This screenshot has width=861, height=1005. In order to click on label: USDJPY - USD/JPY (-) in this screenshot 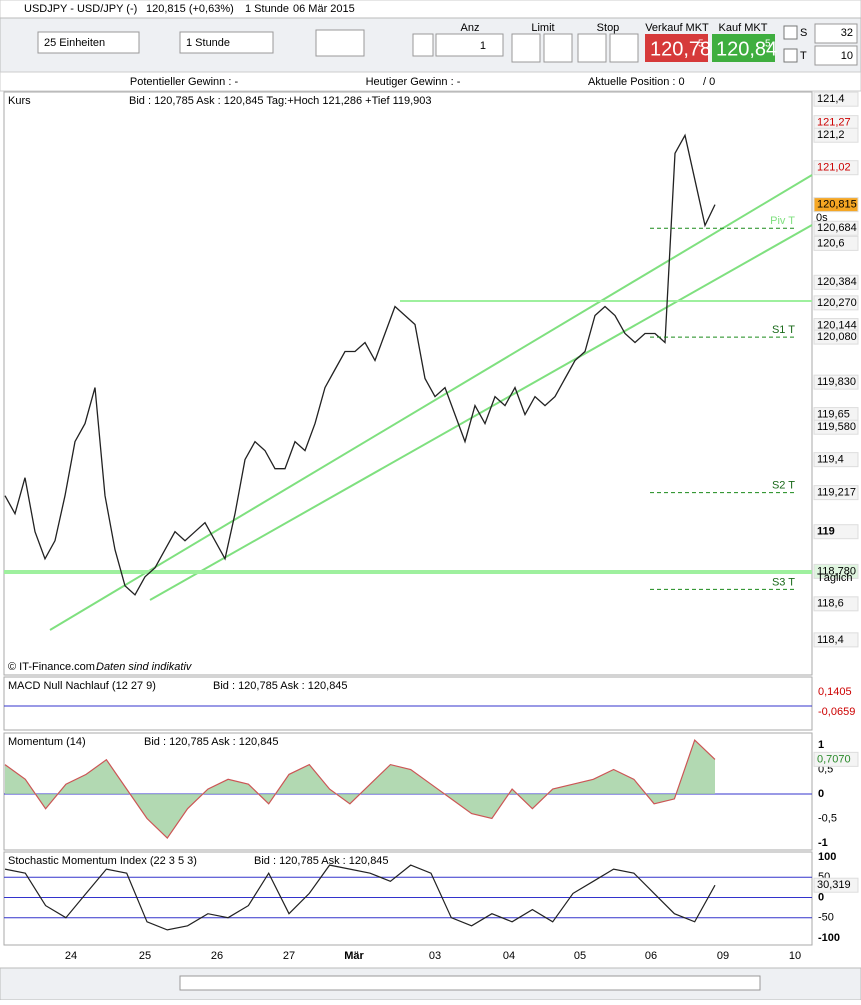, I will do `click(80, 9)`.